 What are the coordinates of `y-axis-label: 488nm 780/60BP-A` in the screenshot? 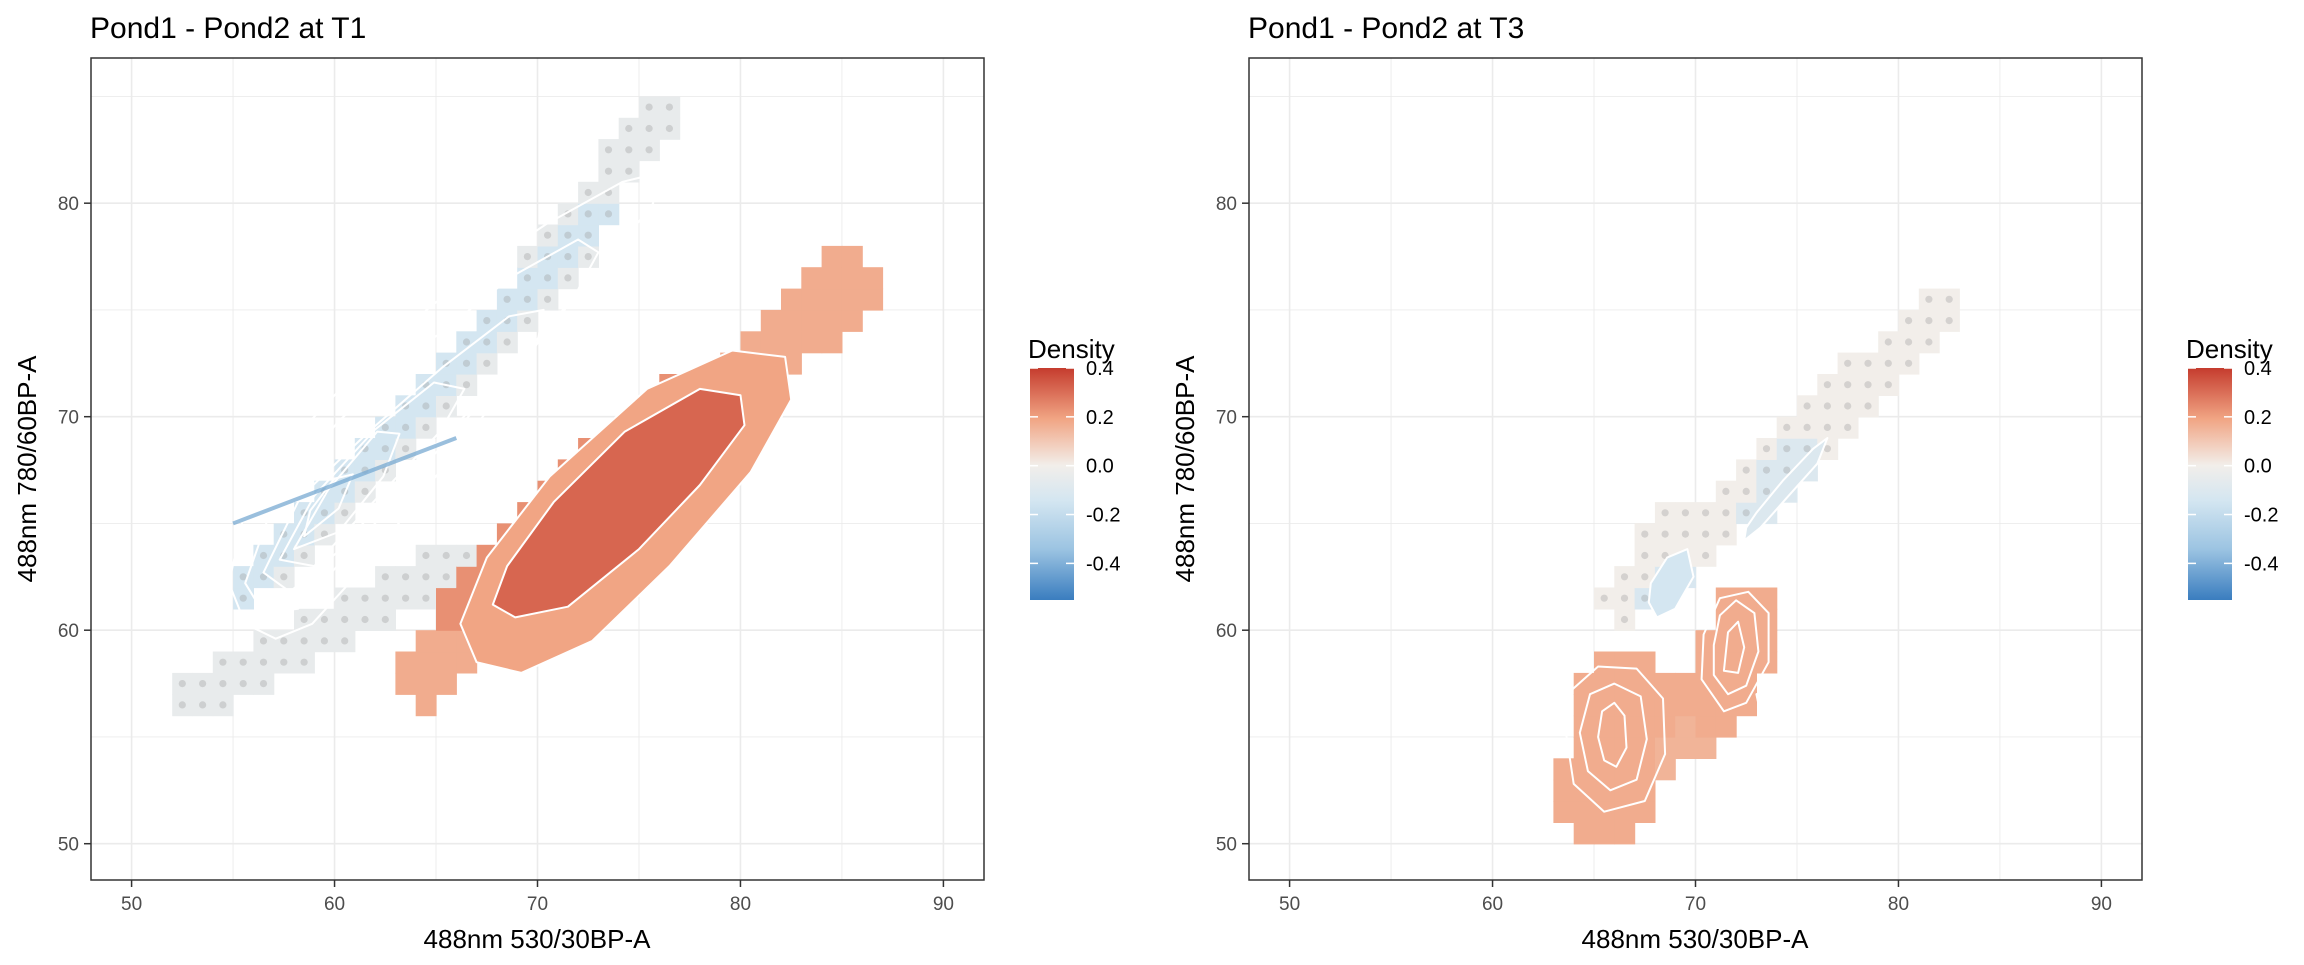 It's located at (27, 469).